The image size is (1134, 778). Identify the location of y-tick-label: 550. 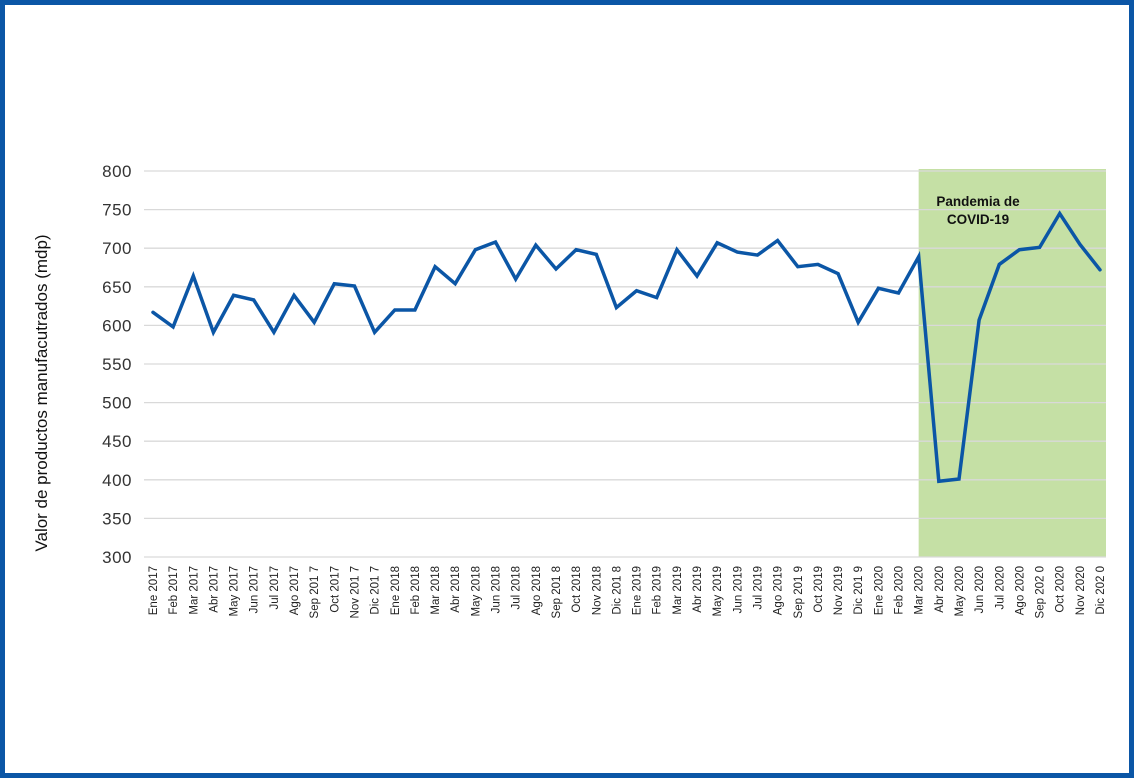
(117, 364).